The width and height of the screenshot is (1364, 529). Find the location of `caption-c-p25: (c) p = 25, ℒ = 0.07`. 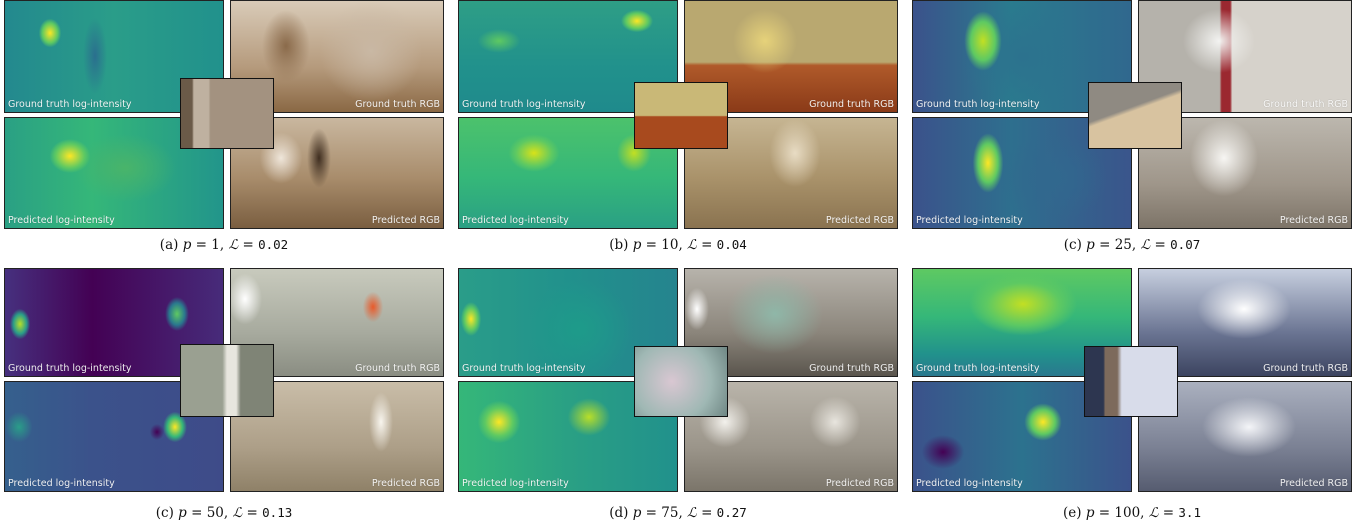

caption-c-p25: (c) p = 25, ℒ = 0.07 is located at coordinates (1132, 245).